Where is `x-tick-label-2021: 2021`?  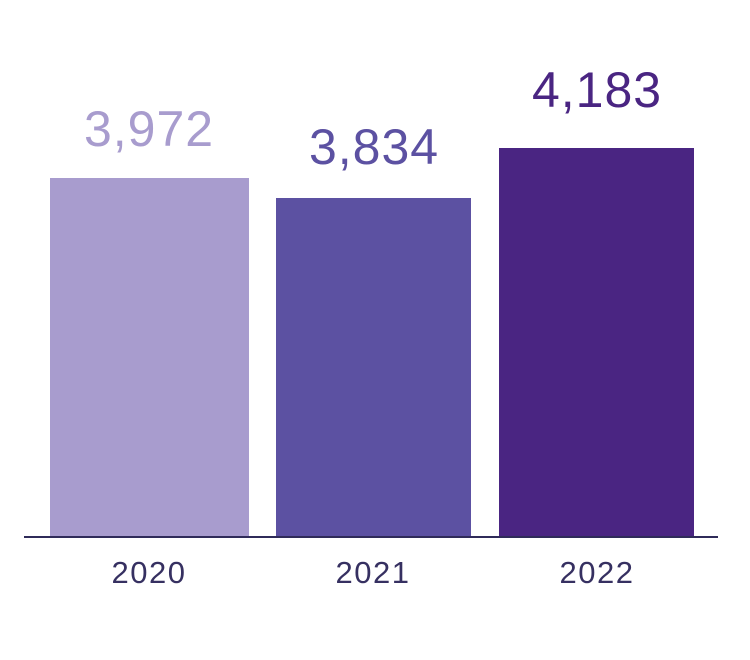 x-tick-label-2021: 2021 is located at coordinates (373, 572).